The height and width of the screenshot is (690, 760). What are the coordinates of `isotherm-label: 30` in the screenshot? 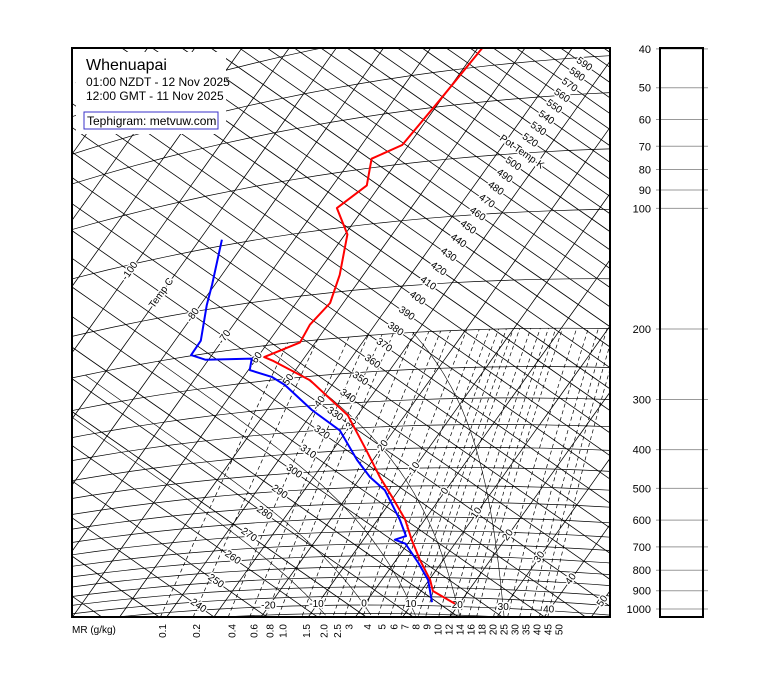 It's located at (540, 557).